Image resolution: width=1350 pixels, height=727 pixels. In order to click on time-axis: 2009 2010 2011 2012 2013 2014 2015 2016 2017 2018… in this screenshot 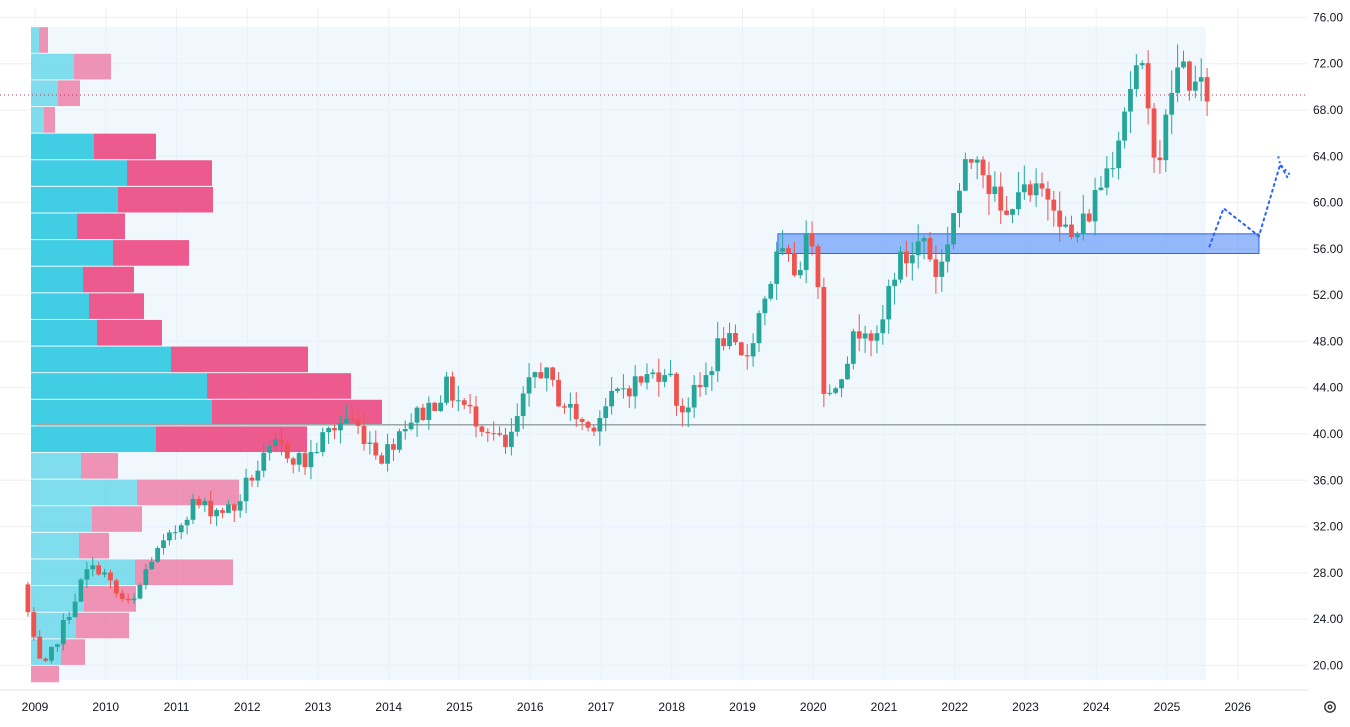, I will do `click(654, 701)`.